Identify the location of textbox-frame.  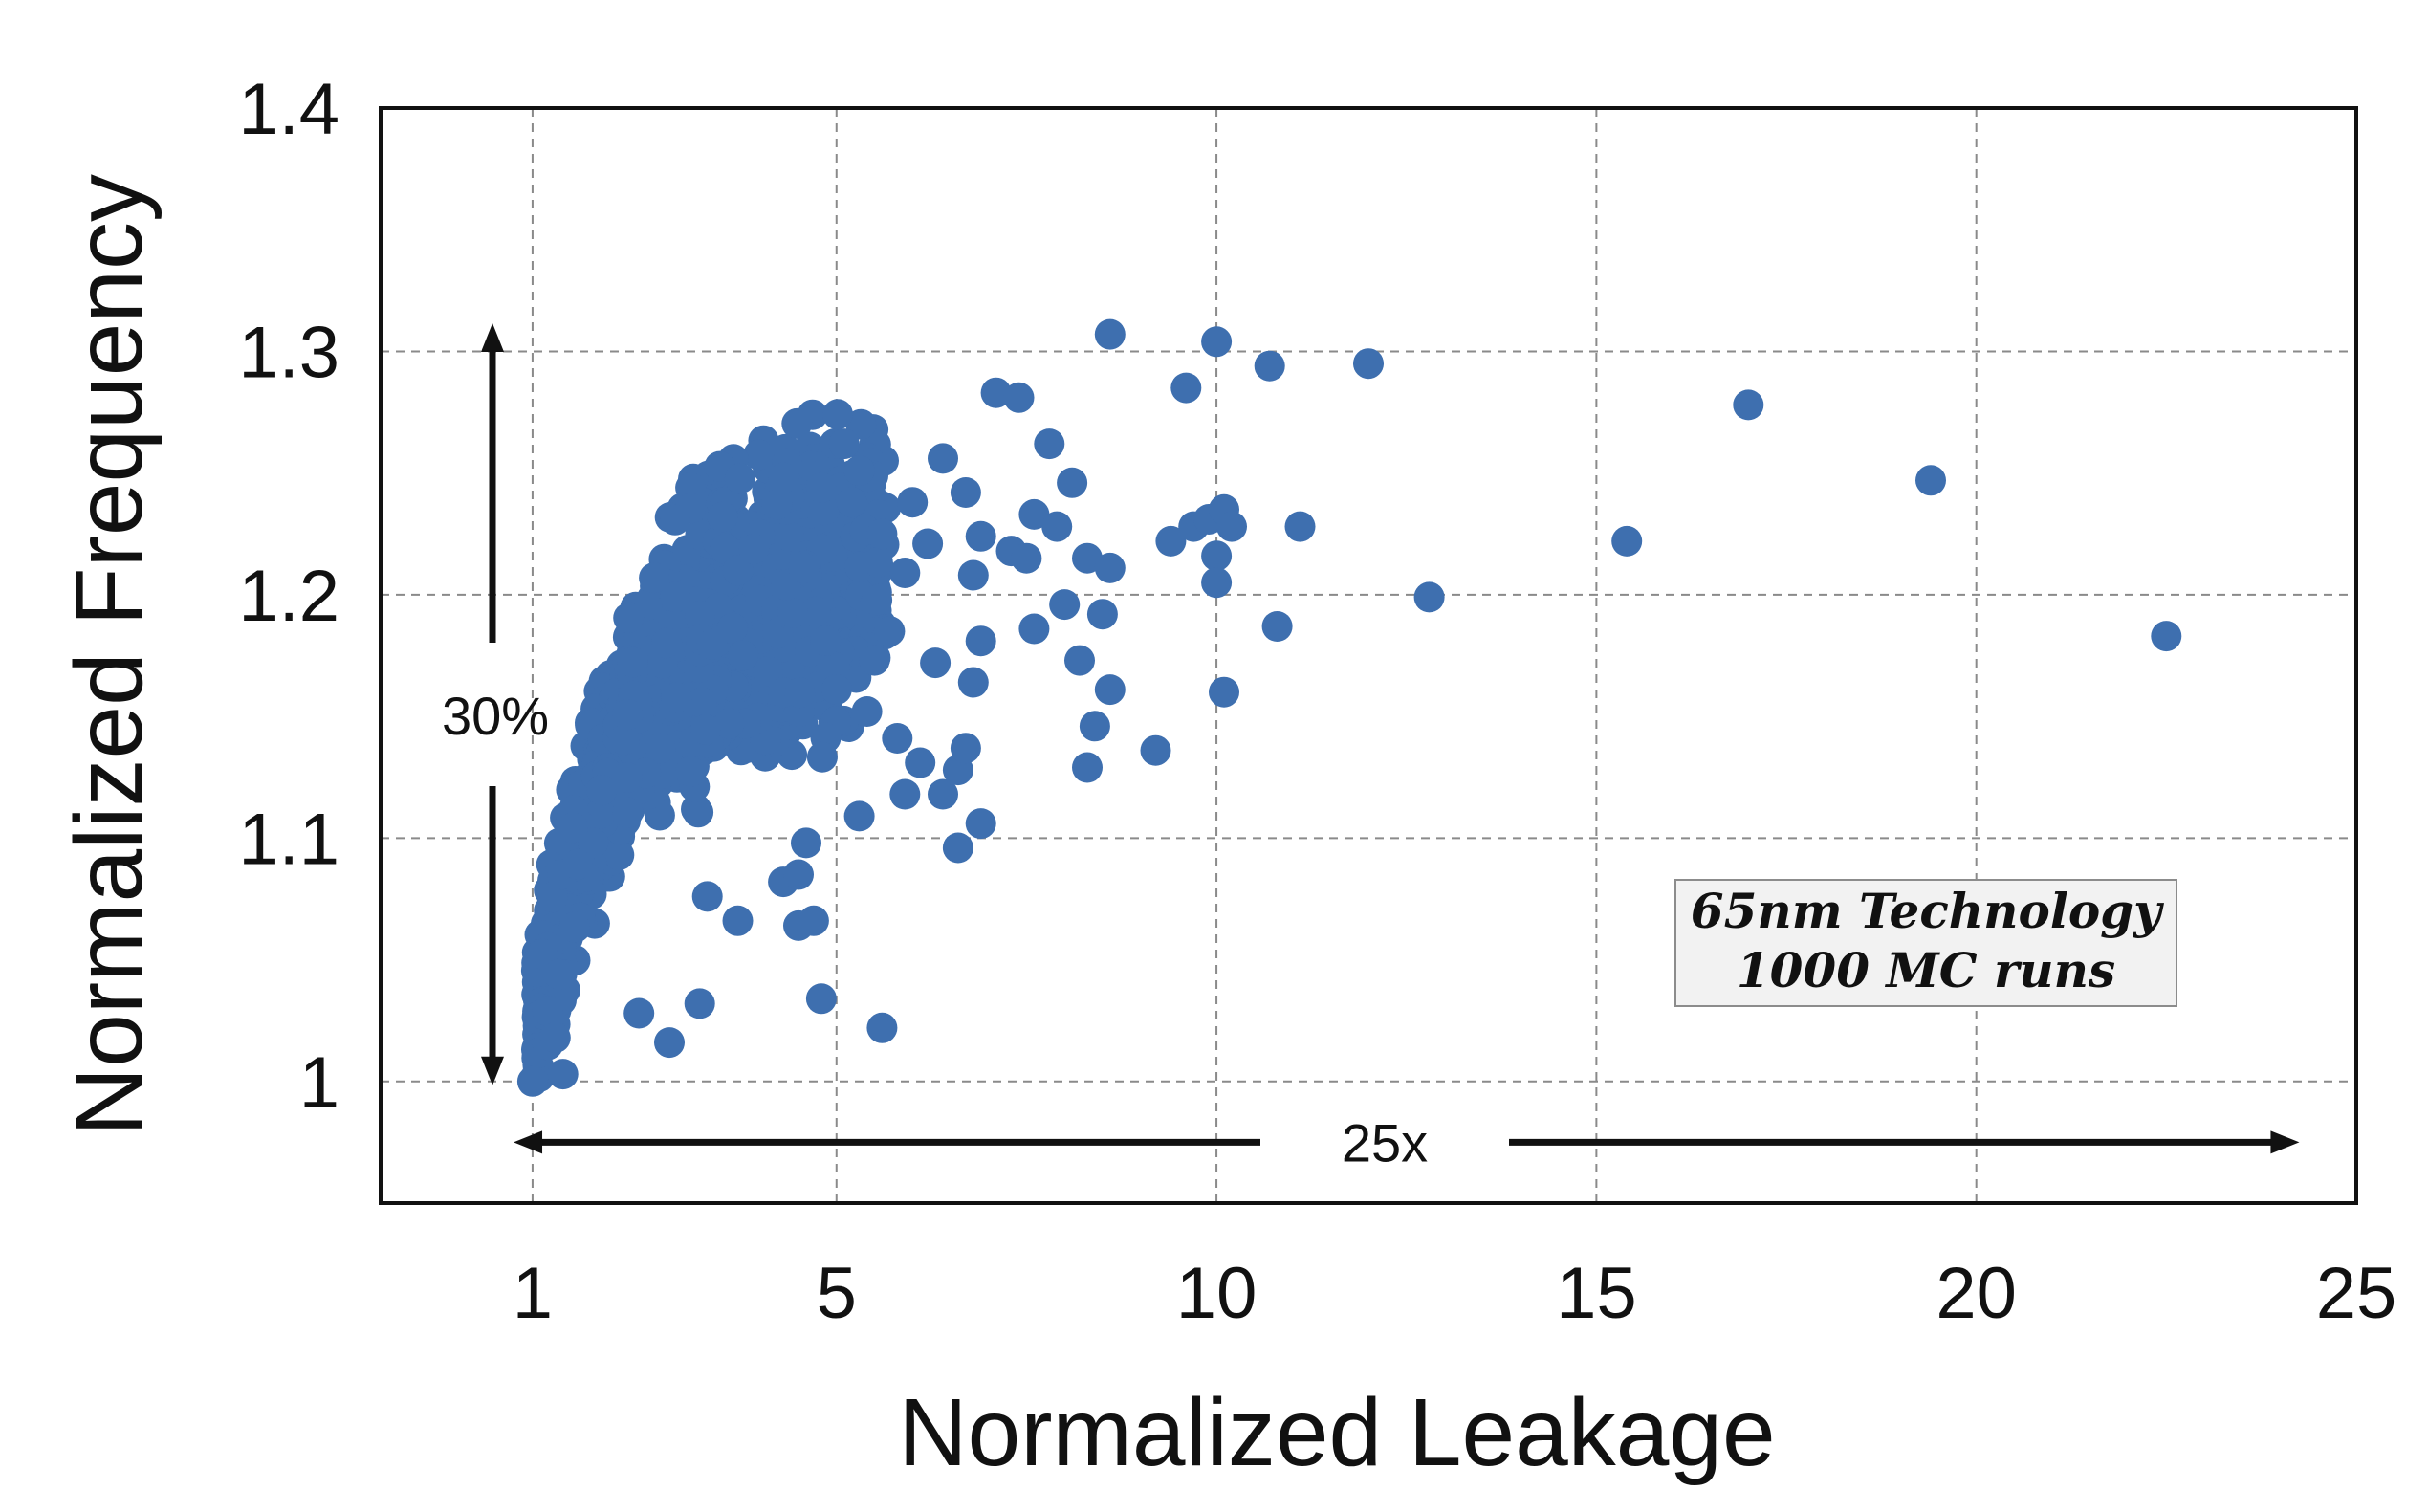
(1925, 943).